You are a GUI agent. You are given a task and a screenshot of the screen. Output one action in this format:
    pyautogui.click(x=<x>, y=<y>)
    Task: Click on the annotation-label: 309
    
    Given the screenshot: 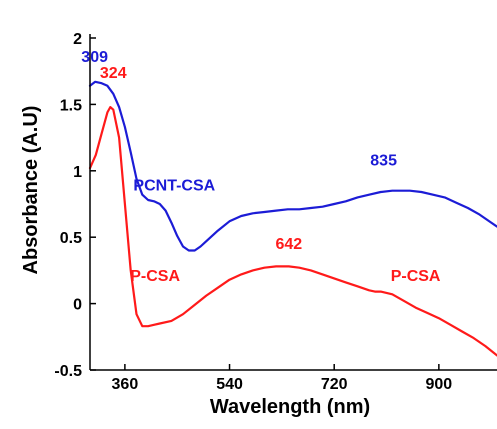 What is the action you would take?
    pyautogui.click(x=94, y=57)
    